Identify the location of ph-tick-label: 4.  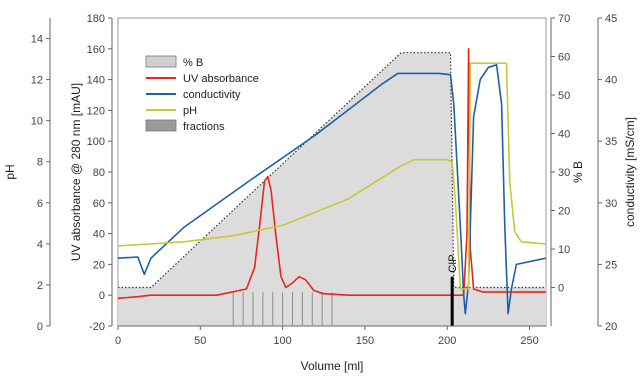
(40, 245).